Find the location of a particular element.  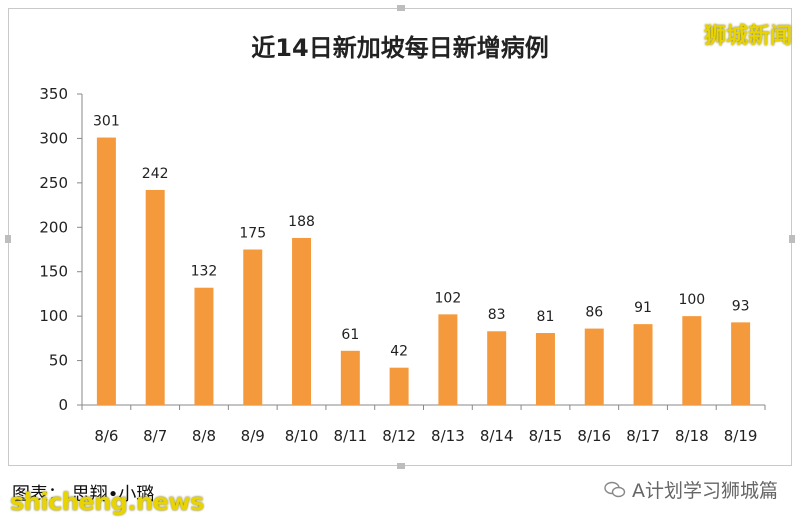

y-tick-label: 300 is located at coordinates (53, 138).